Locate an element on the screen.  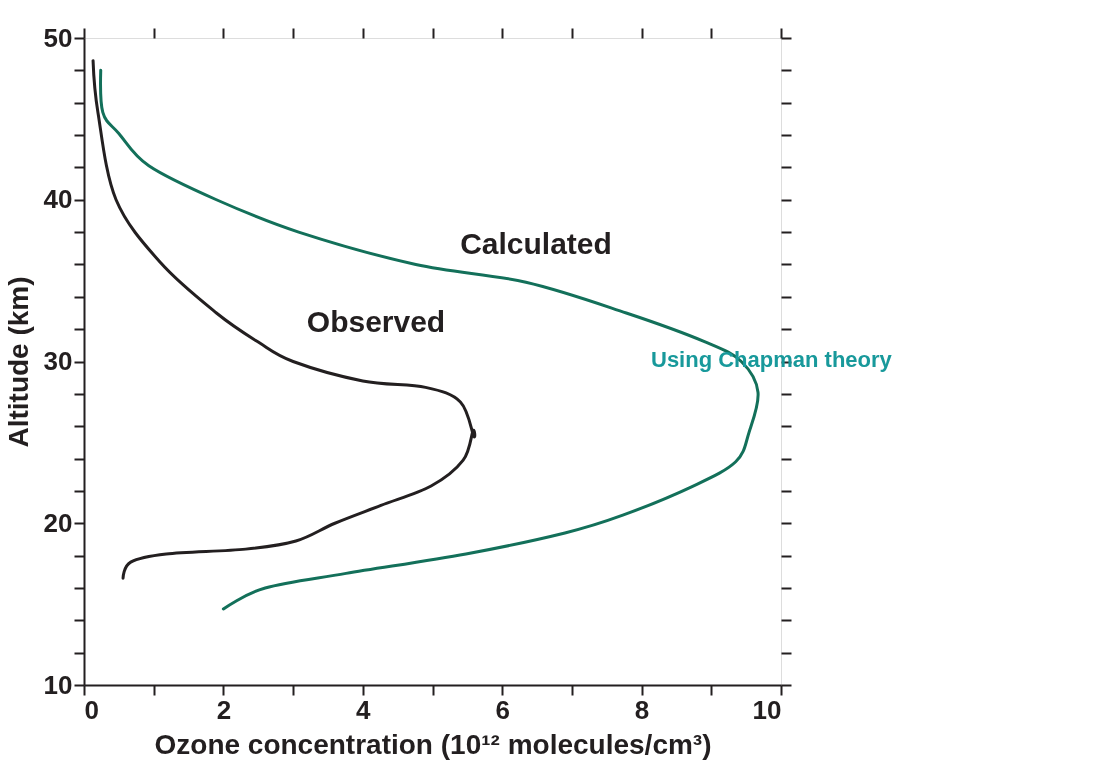
y-tick-label: 50 is located at coordinates (58, 37).